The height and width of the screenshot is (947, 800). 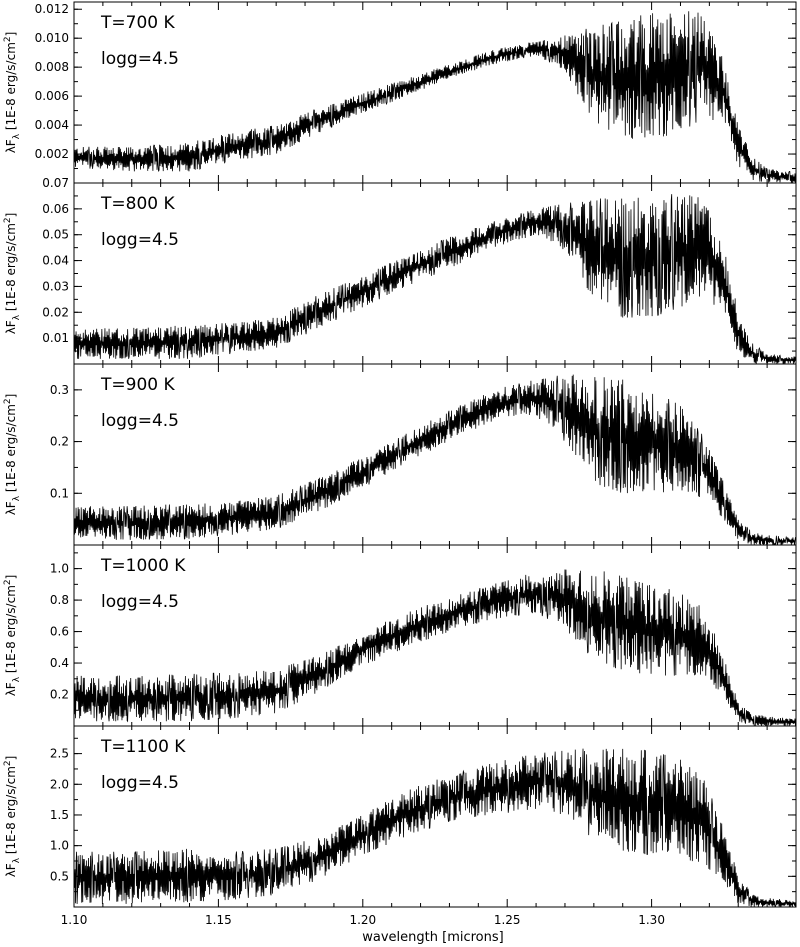 I want to click on y-tick-label: 0.004, so click(x=52, y=125).